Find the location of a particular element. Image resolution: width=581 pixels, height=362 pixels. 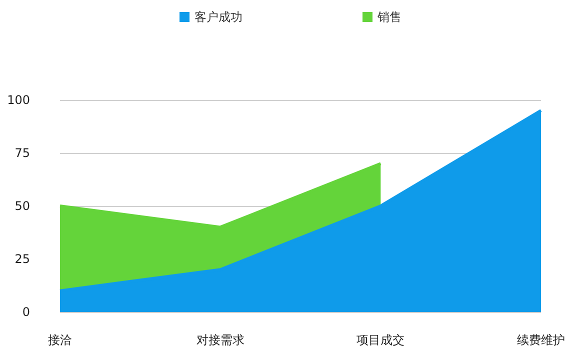

y-tick-label: 100 is located at coordinates (18, 100).